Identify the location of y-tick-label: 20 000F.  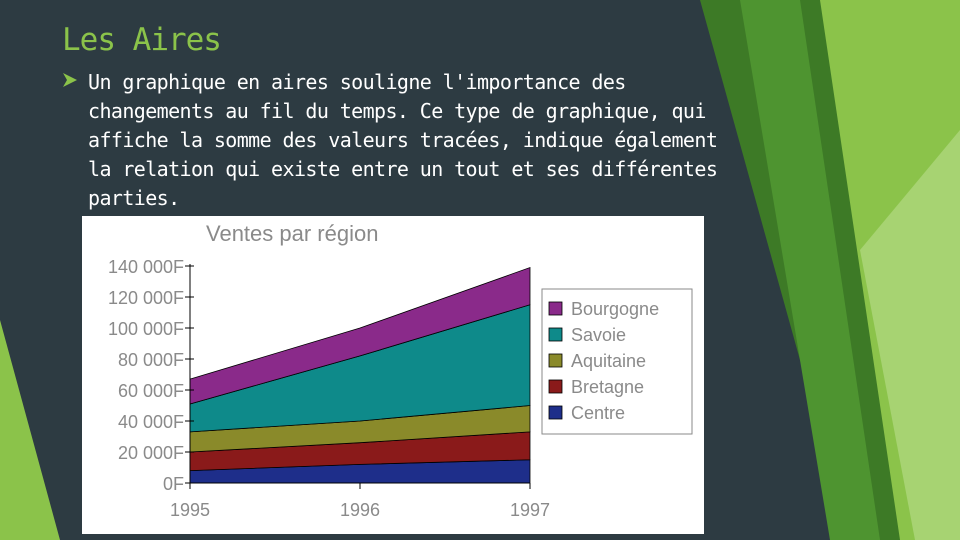
(151, 453).